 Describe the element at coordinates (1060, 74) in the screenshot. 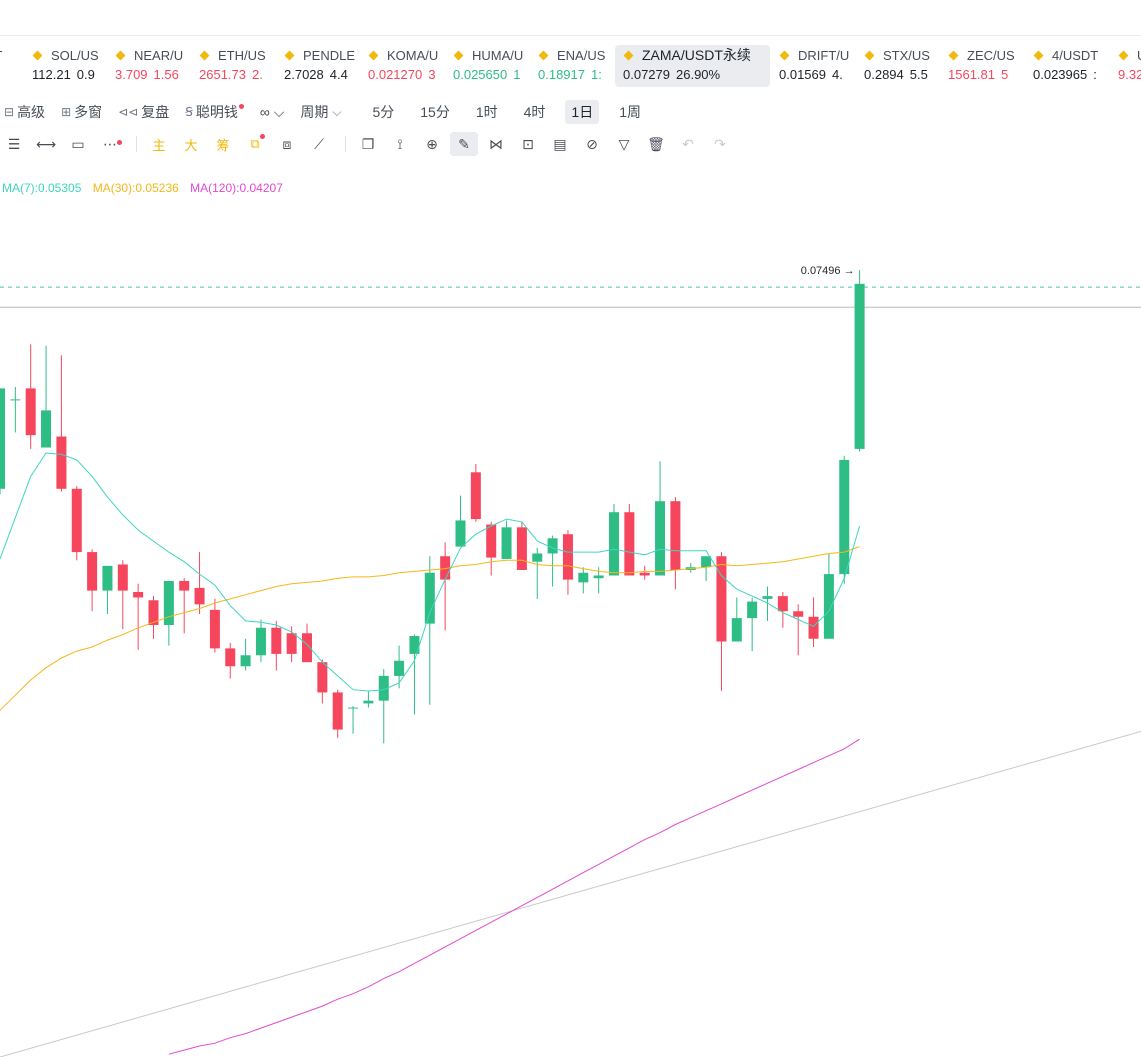

I see `ticker-price: 0.023965` at that location.